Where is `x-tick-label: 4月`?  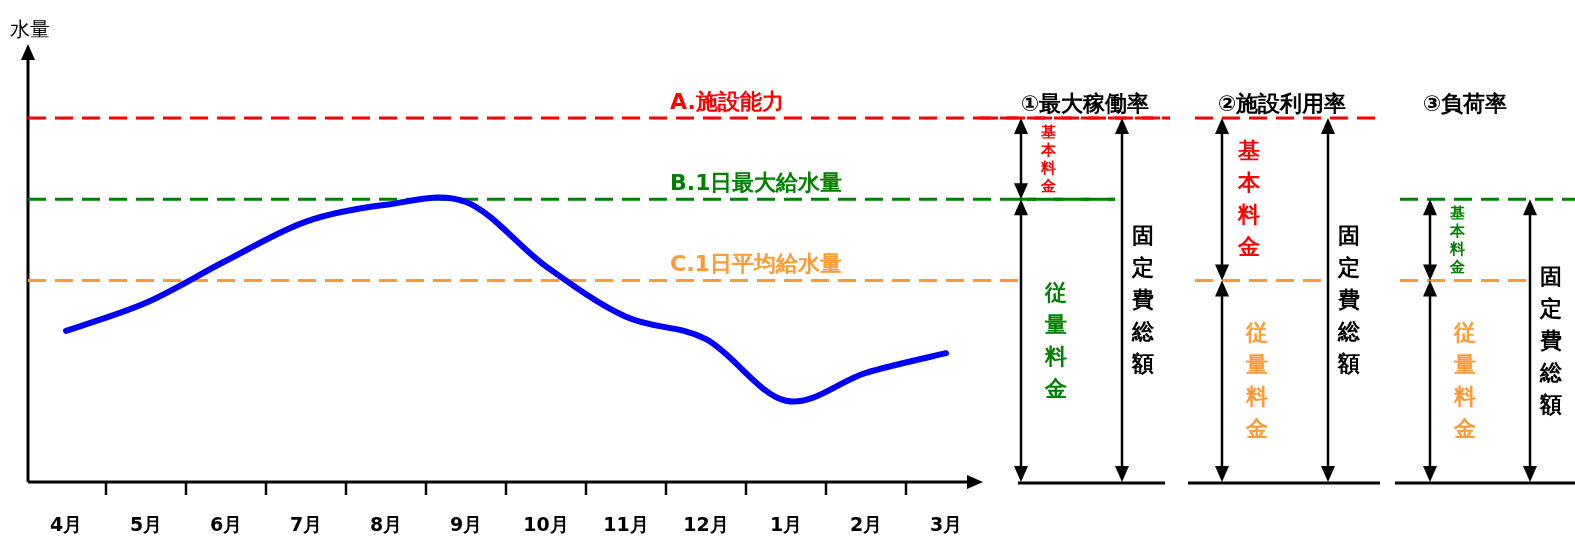
x-tick-label: 4月 is located at coordinates (66, 524).